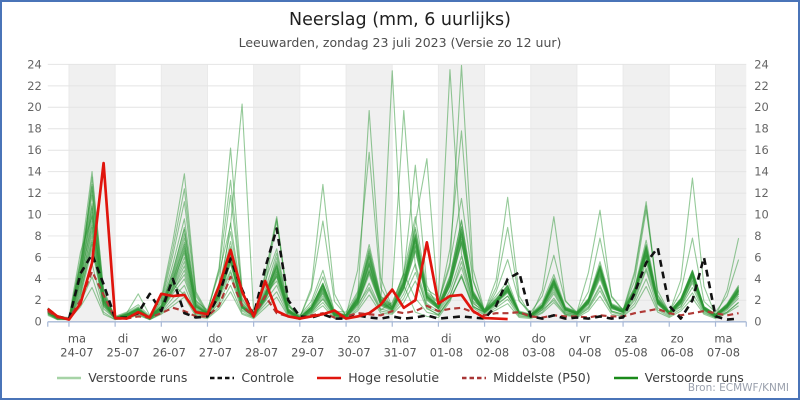 This screenshot has width=800, height=400. Describe the element at coordinates (761, 193) in the screenshot. I see `y-axis-label-right: 12` at that location.